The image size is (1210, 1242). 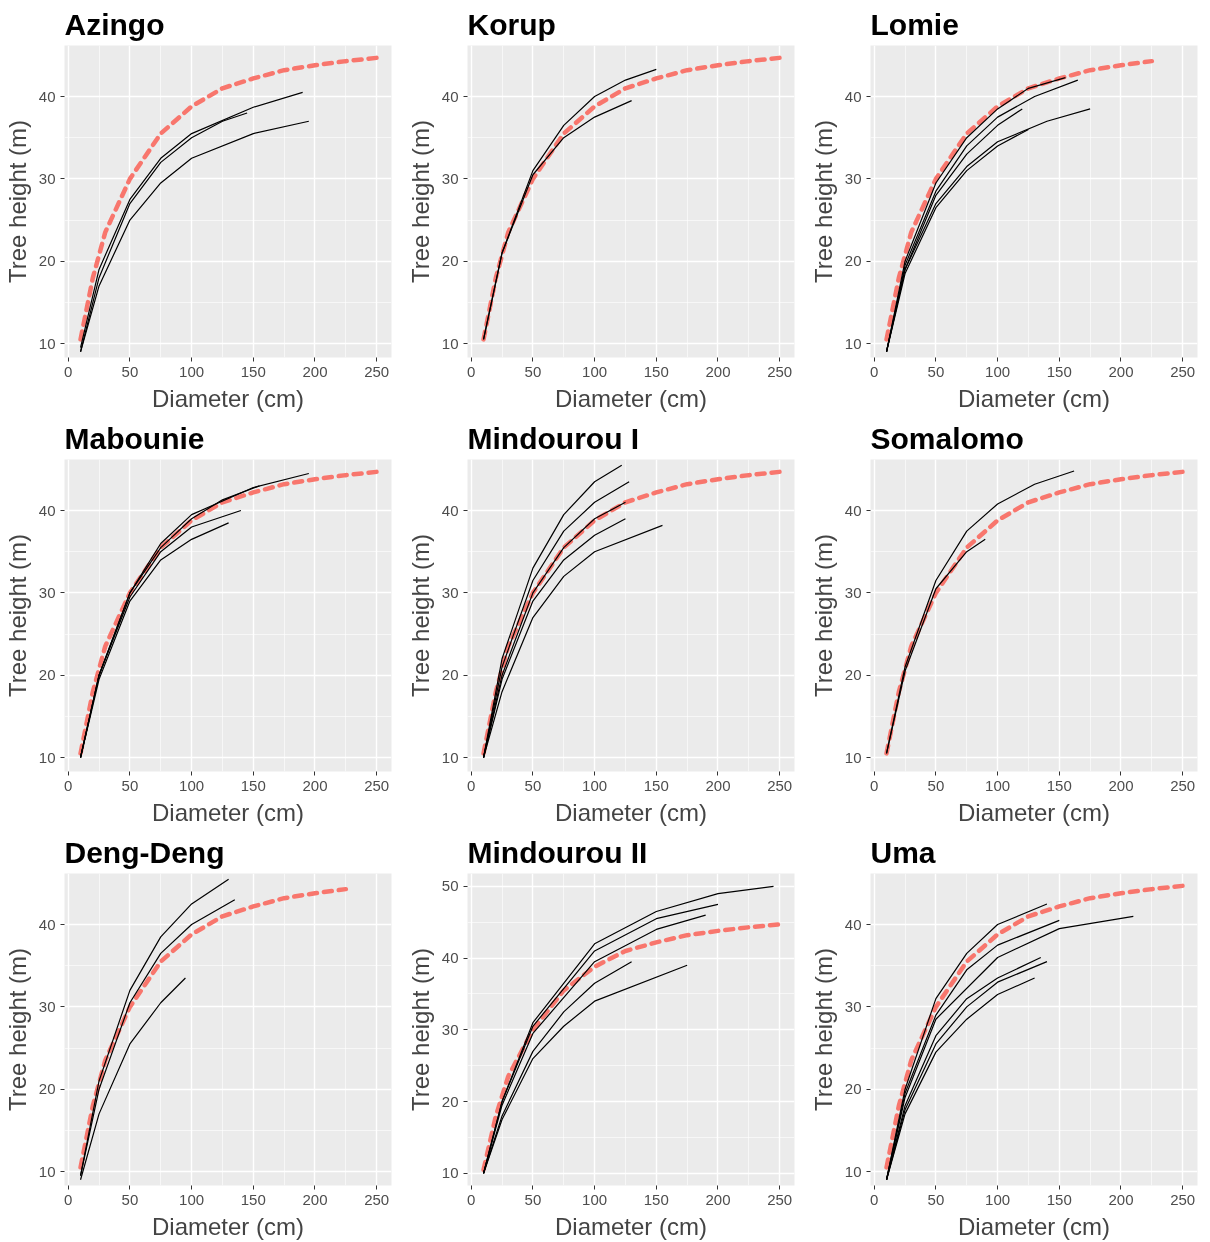 What do you see at coordinates (134, 438) in the screenshot?
I see `chart-title: Mabounie` at bounding box center [134, 438].